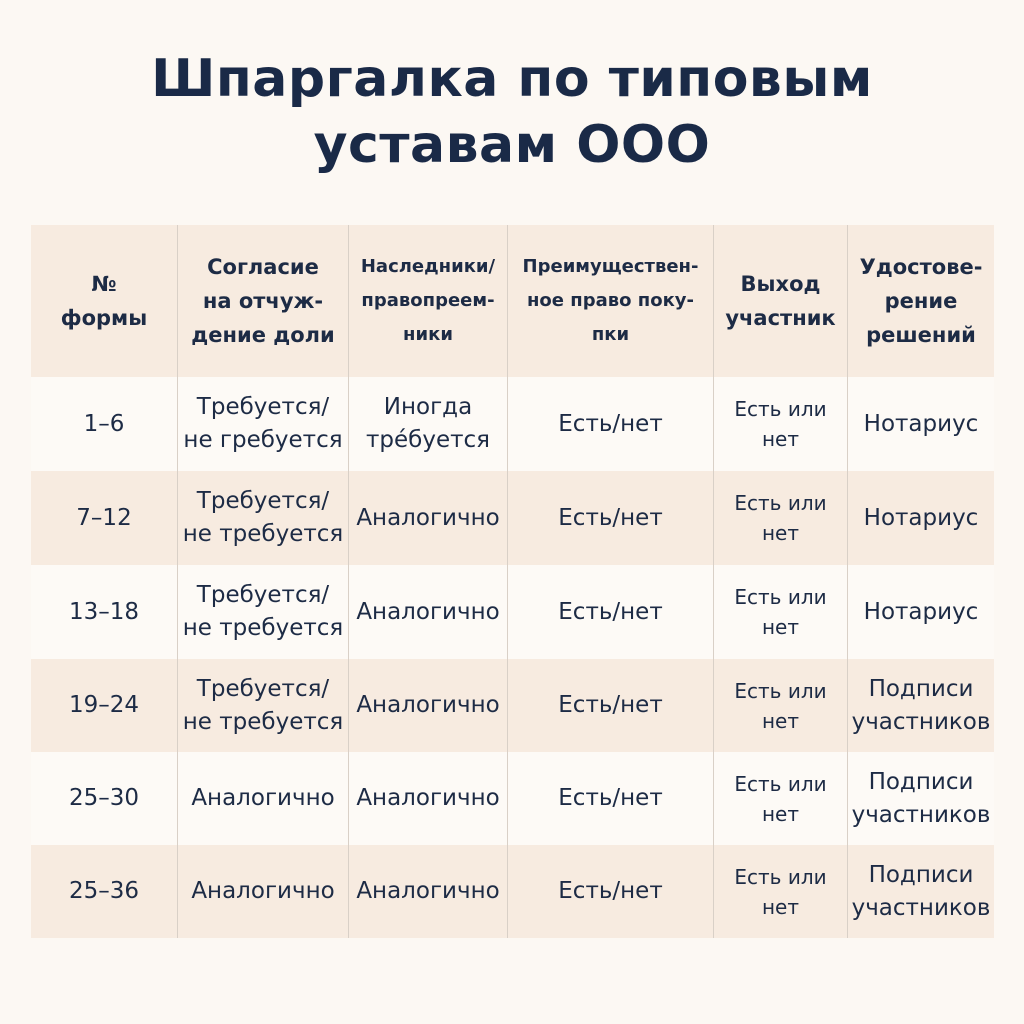 The height and width of the screenshot is (1024, 1024). What do you see at coordinates (512, 112) in the screenshot?
I see `page-title: Шпаргалка по типовым уставам ООО` at bounding box center [512, 112].